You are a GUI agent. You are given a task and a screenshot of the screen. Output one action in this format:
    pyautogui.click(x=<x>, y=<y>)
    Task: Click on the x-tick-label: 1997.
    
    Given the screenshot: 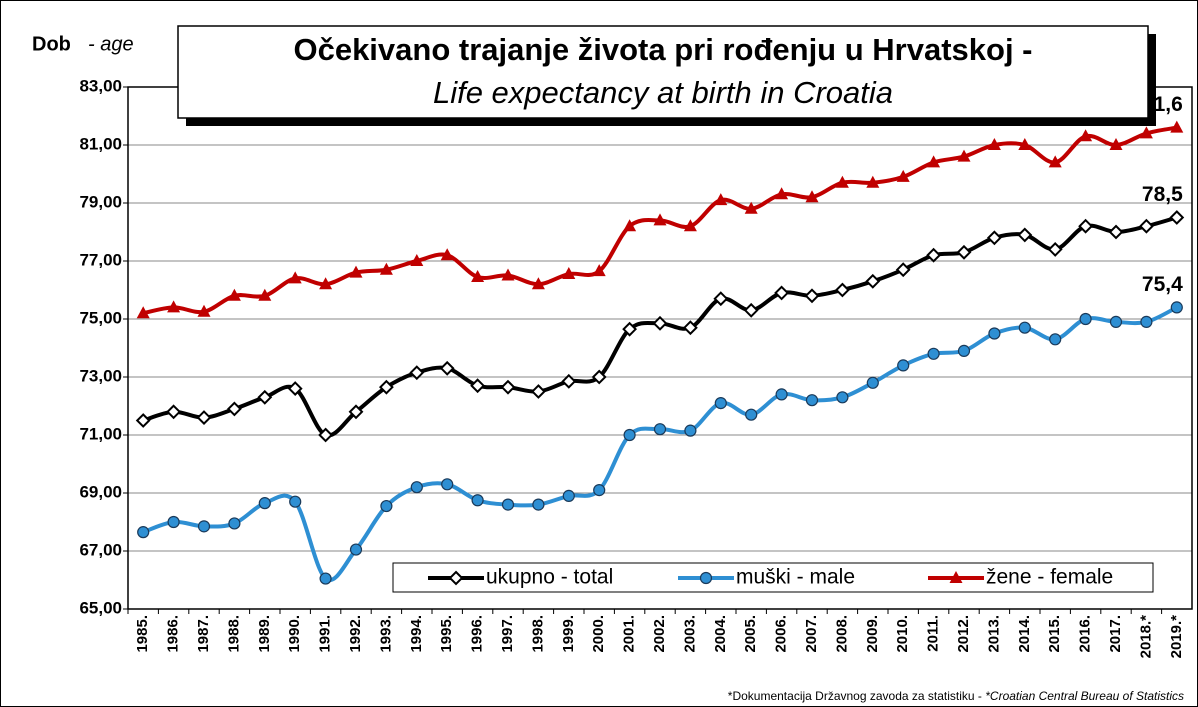 What is the action you would take?
    pyautogui.click(x=507, y=634)
    